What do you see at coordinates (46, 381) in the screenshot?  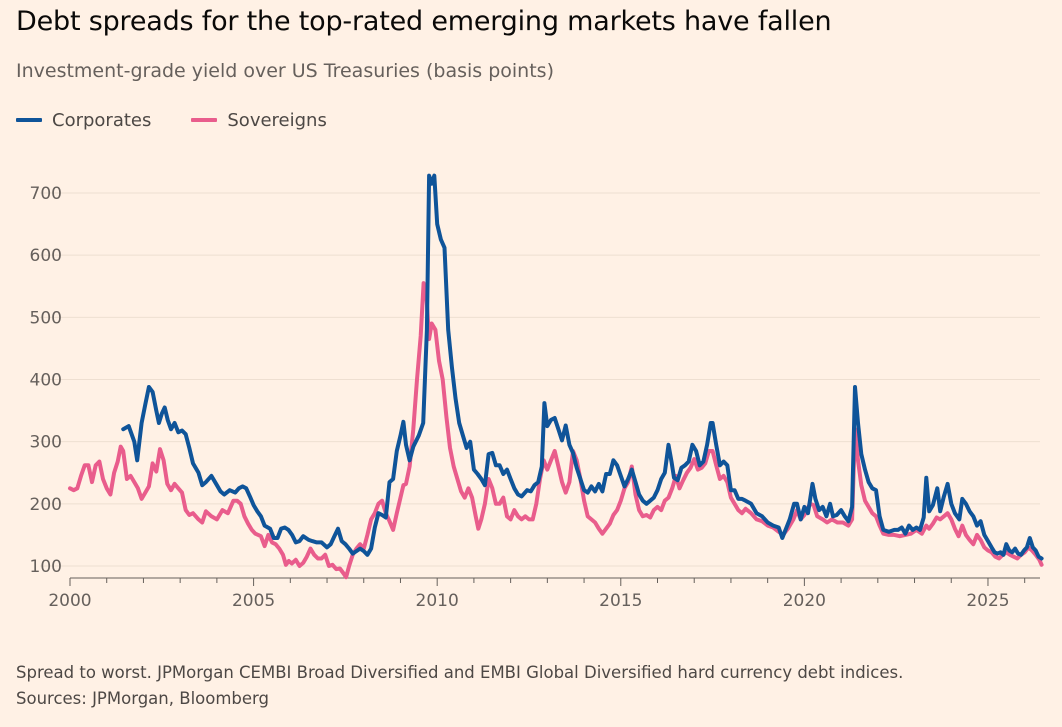 I see `y-tick-label-400: 400` at bounding box center [46, 381].